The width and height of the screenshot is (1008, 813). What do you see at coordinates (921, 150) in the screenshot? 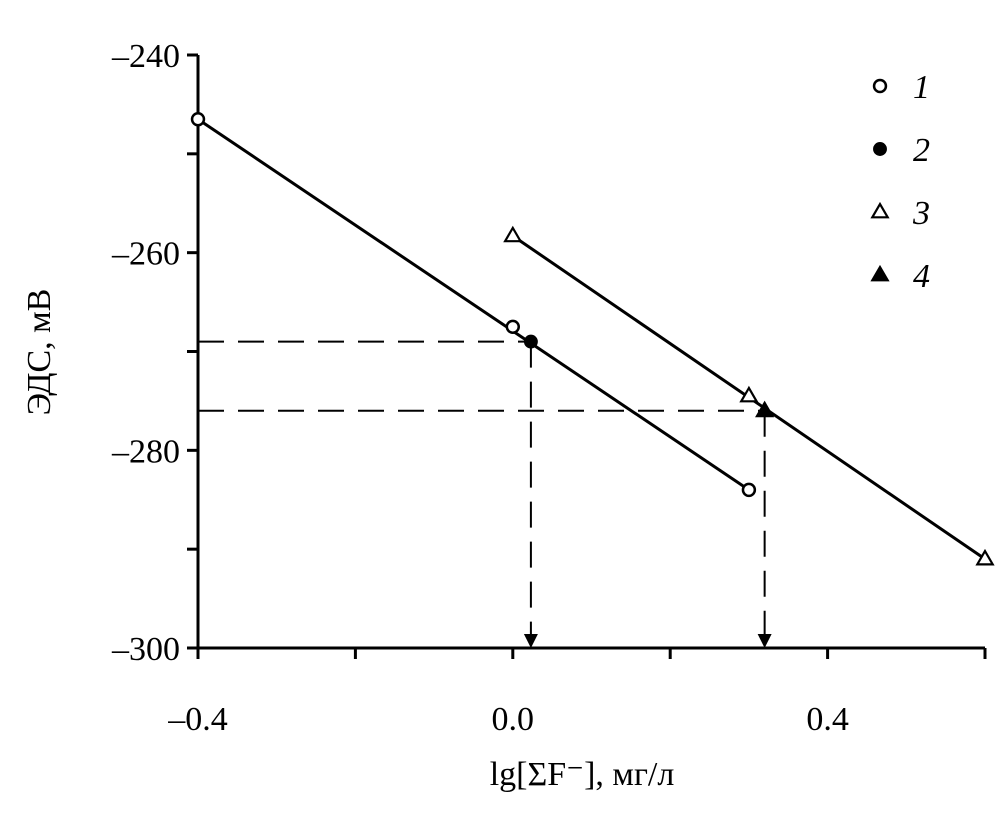
I see `legend-label-2: 2` at bounding box center [921, 150].